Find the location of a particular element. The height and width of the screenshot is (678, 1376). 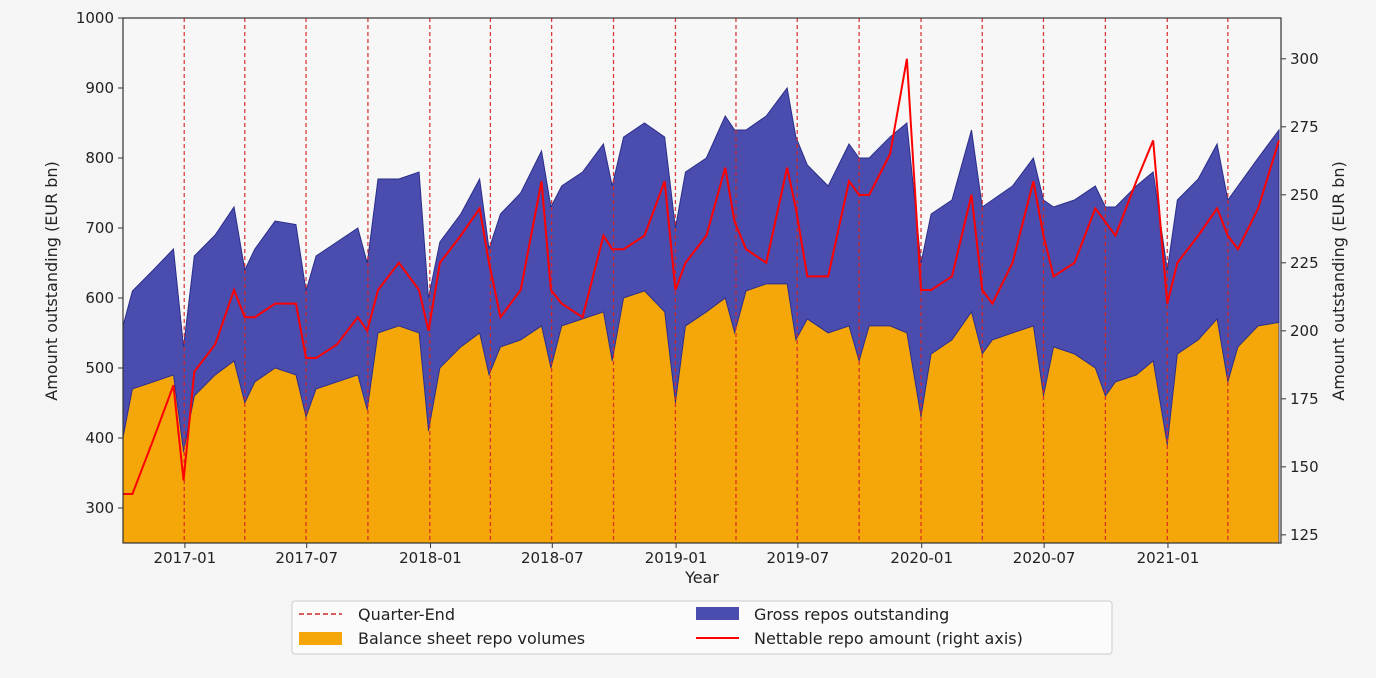

x-tick-label: 2018-01 is located at coordinates (430, 558).